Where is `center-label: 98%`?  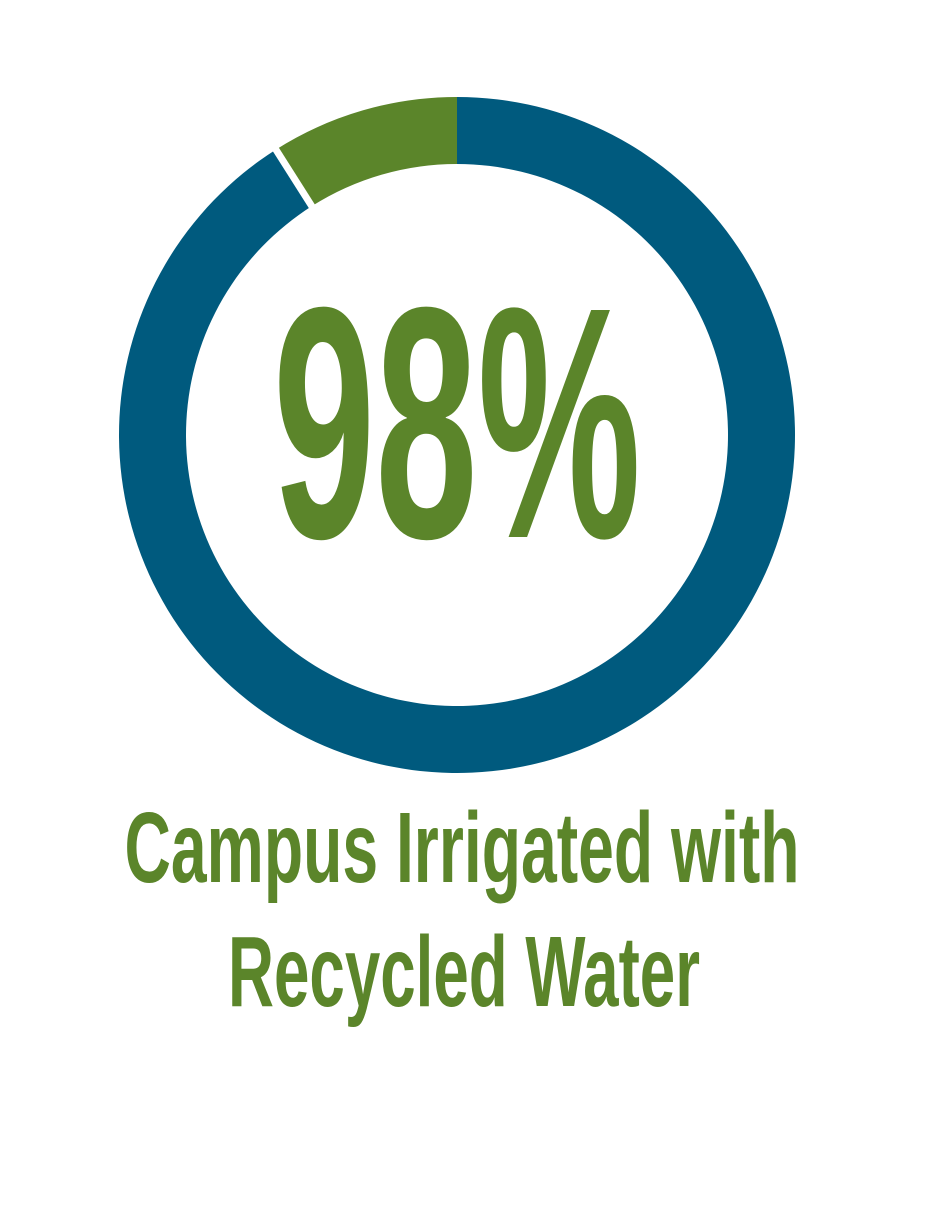 center-label: 98% is located at coordinates (457, 422).